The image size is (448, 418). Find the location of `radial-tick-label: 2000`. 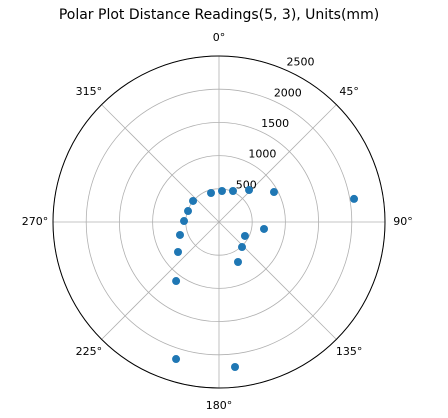

radial-tick-label: 2000 is located at coordinates (288, 92).